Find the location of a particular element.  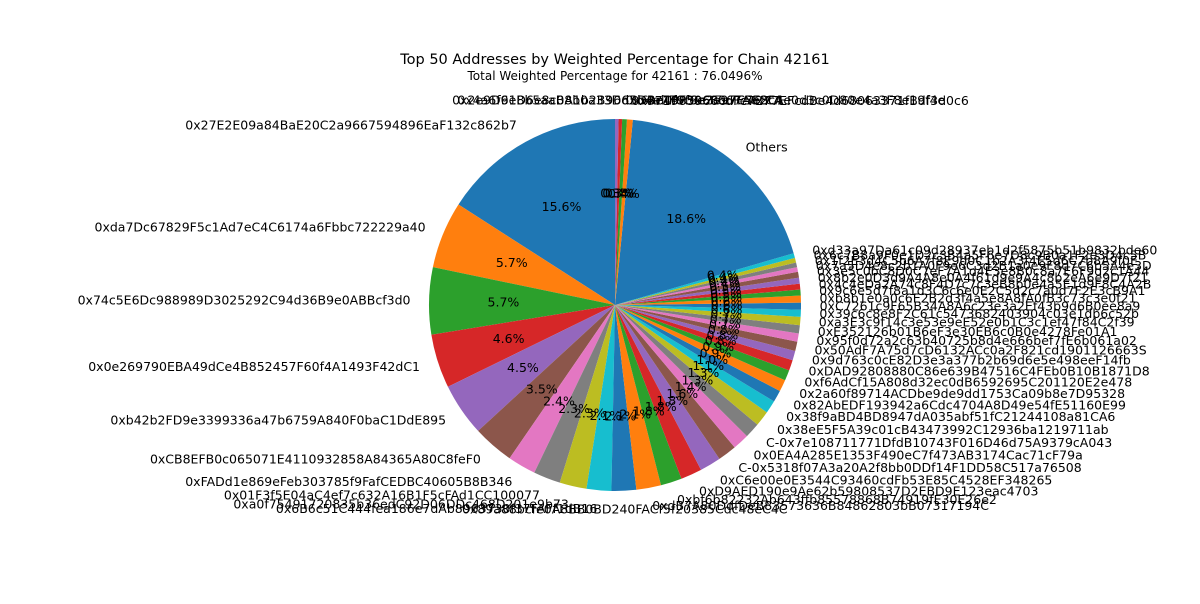

slice-percent-label: 1.6% is located at coordinates (682, 393).